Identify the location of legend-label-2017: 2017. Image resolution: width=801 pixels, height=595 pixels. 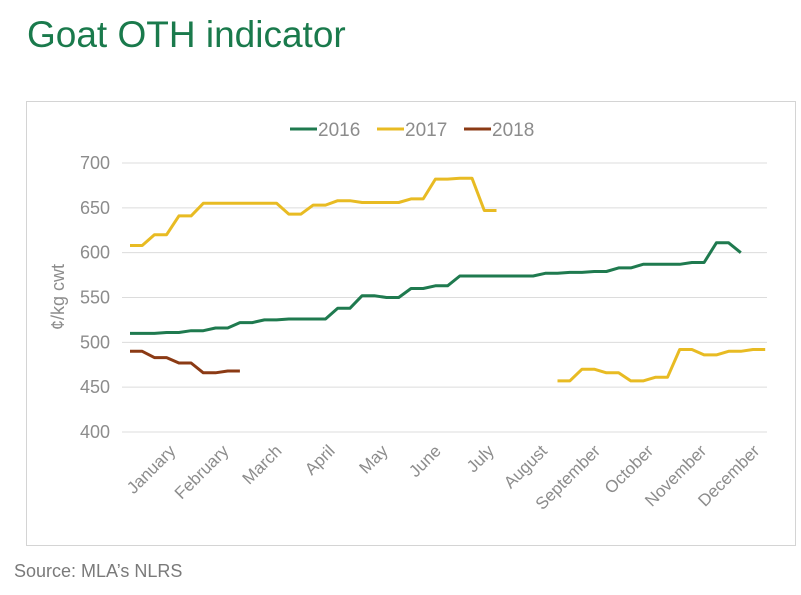
(426, 130).